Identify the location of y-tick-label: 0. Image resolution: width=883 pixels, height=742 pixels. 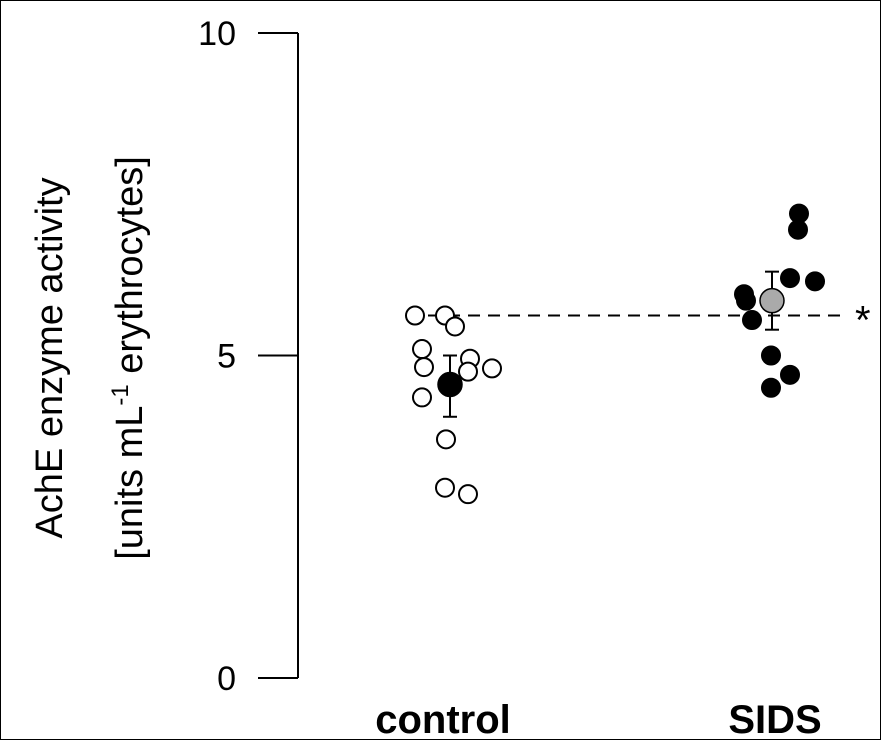
(226, 679).